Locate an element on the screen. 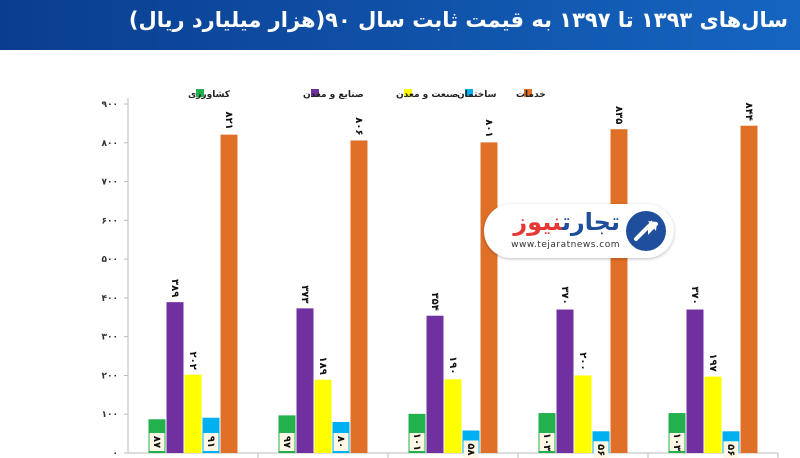 This screenshot has width=800, height=458. legend-label: صنایع و معدن is located at coordinates (333, 95).